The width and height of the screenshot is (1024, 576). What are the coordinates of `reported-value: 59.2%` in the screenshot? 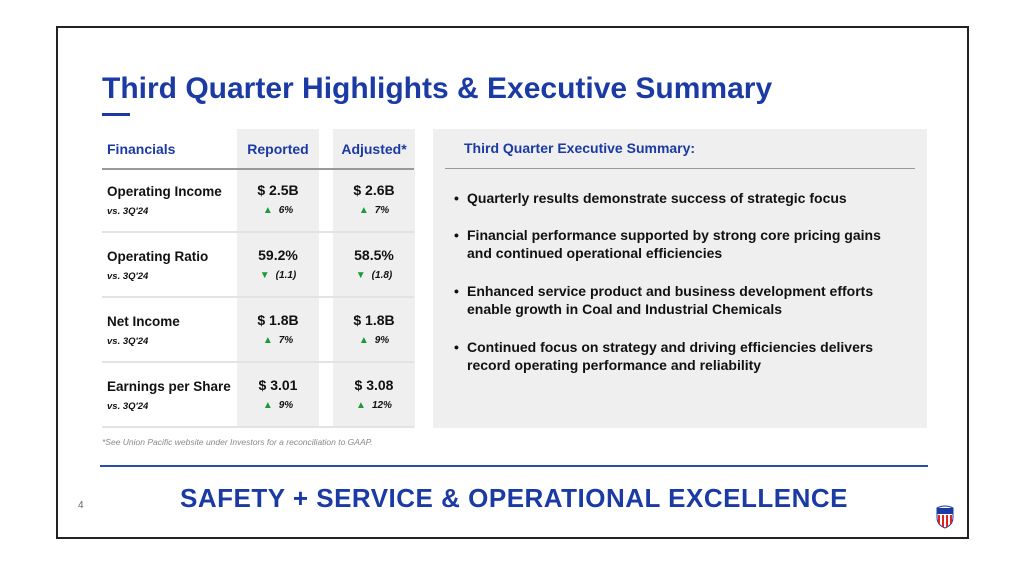 It's located at (278, 255).